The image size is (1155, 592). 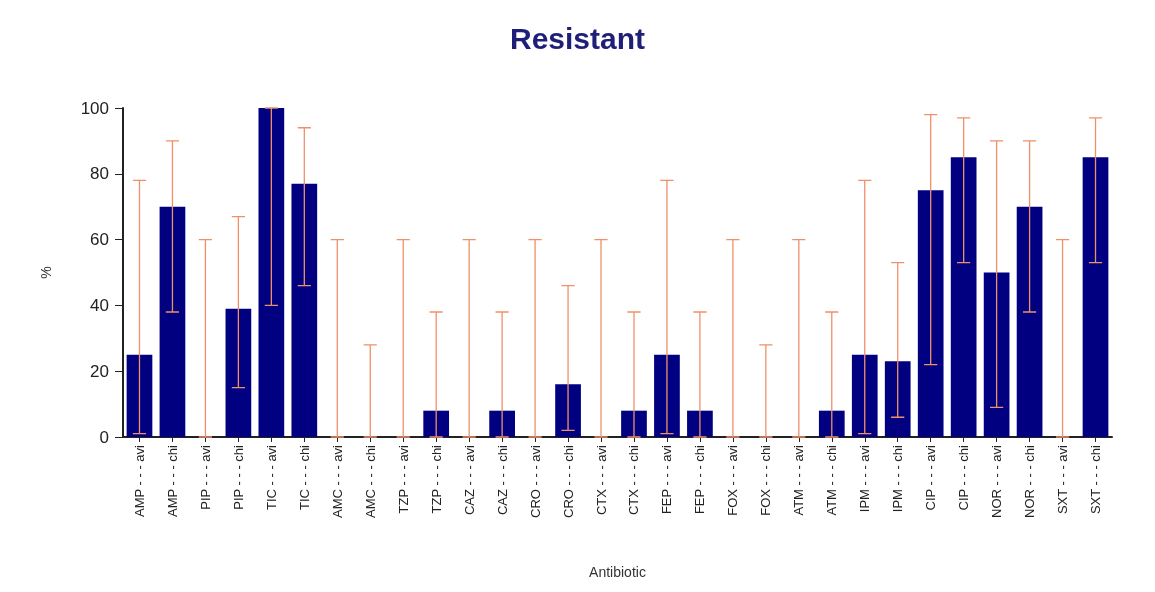 What do you see at coordinates (733, 480) in the screenshot?
I see `x-tick-label: FOX - - - avi` at bounding box center [733, 480].